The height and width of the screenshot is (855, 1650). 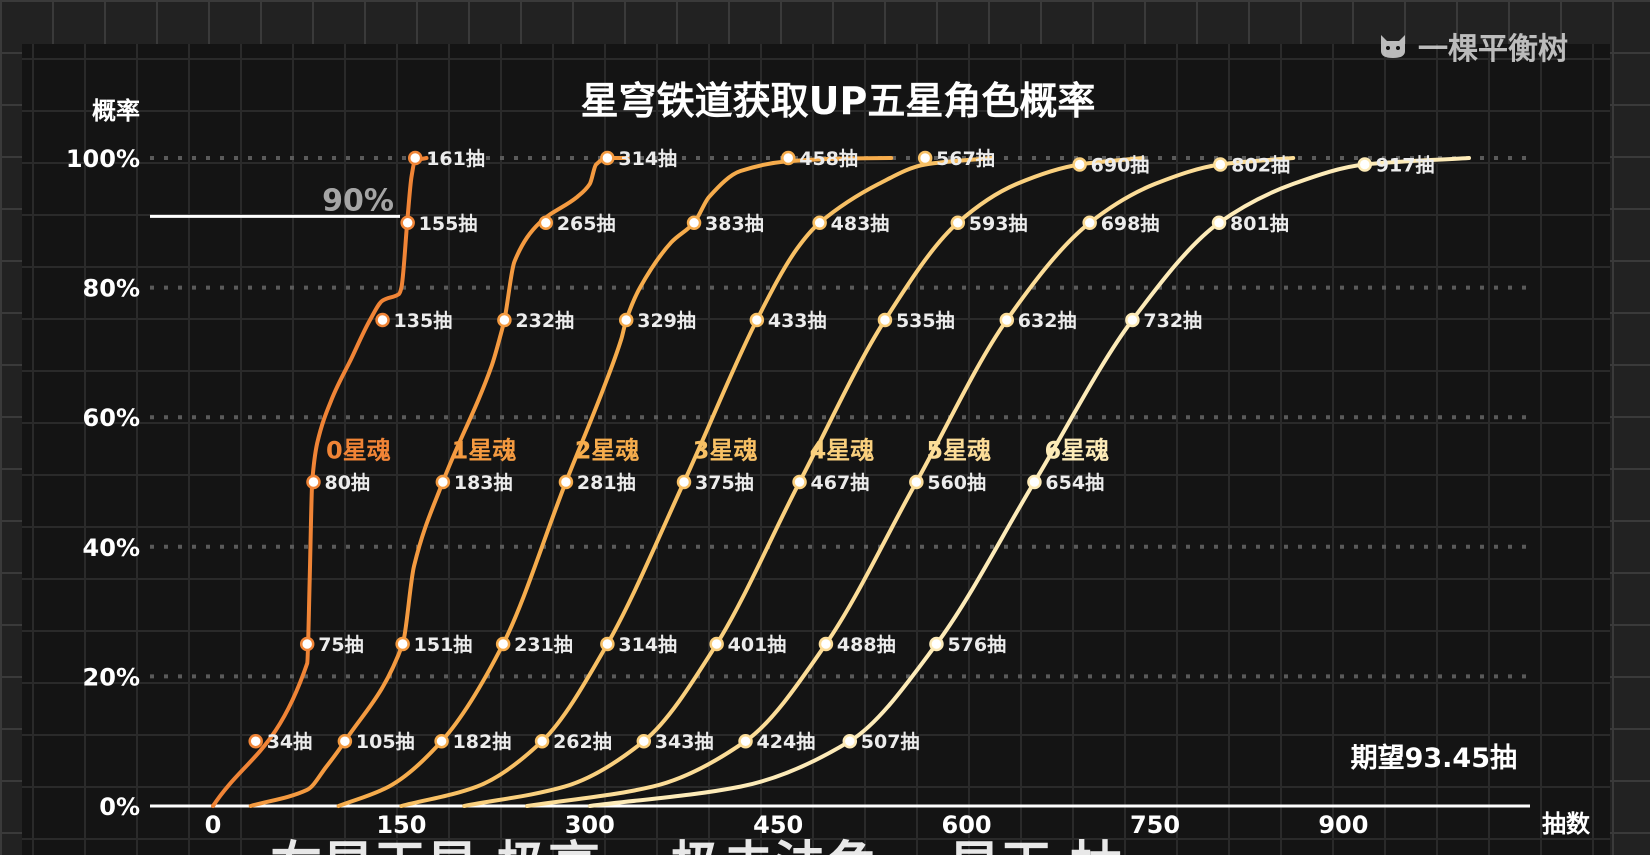 What do you see at coordinates (1343, 825) in the screenshot?
I see `x-tick-label: 900` at bounding box center [1343, 825].